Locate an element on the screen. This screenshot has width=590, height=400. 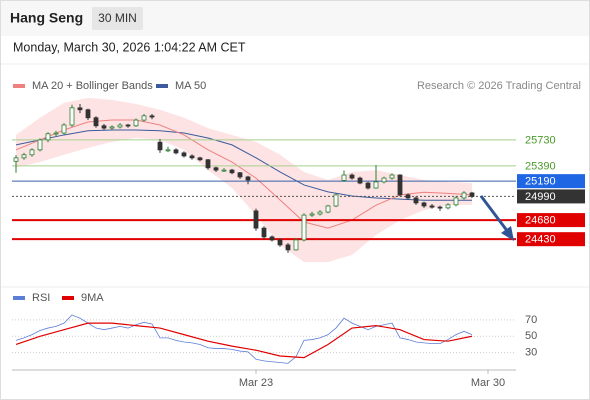
x-tick-label: Mar 30 is located at coordinates (488, 383).